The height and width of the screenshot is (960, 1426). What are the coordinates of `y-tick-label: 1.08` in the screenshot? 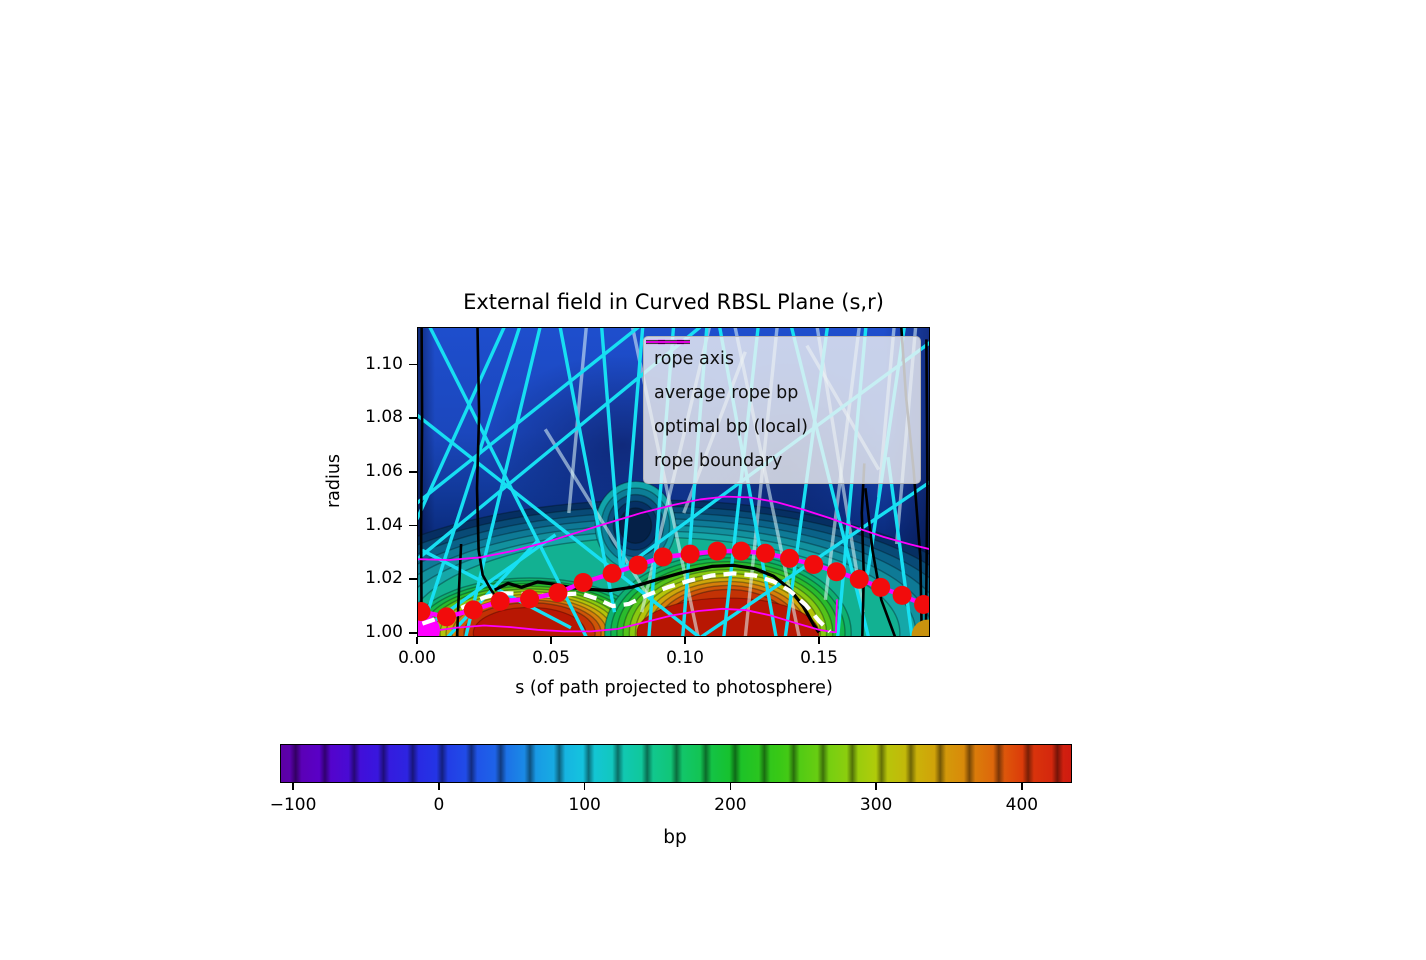 It's located at (384, 417).